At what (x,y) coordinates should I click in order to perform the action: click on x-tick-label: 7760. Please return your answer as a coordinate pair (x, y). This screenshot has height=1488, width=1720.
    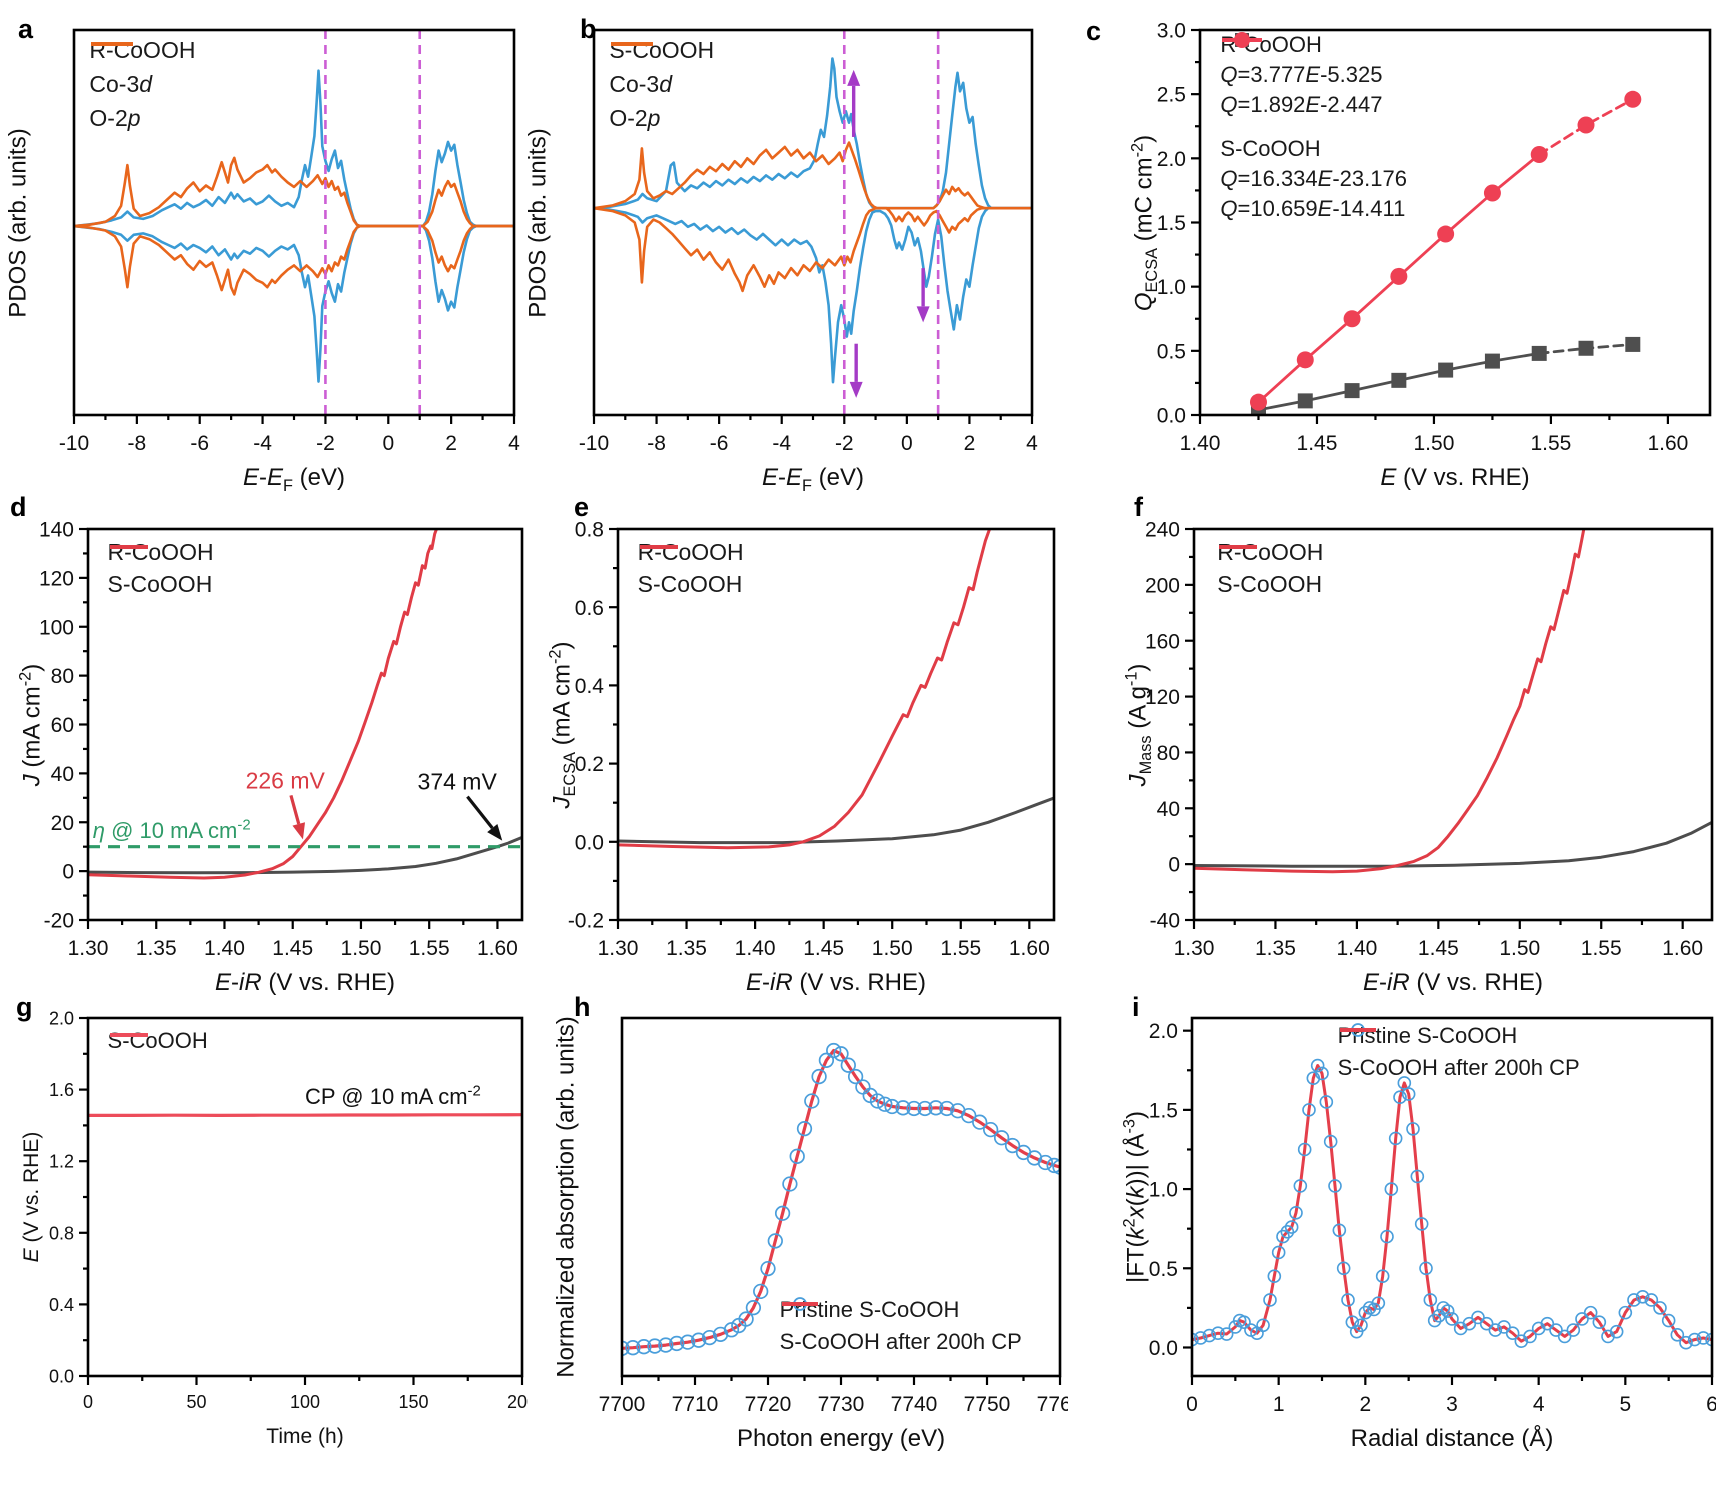
    Looking at the image, I should click on (1052, 1404).